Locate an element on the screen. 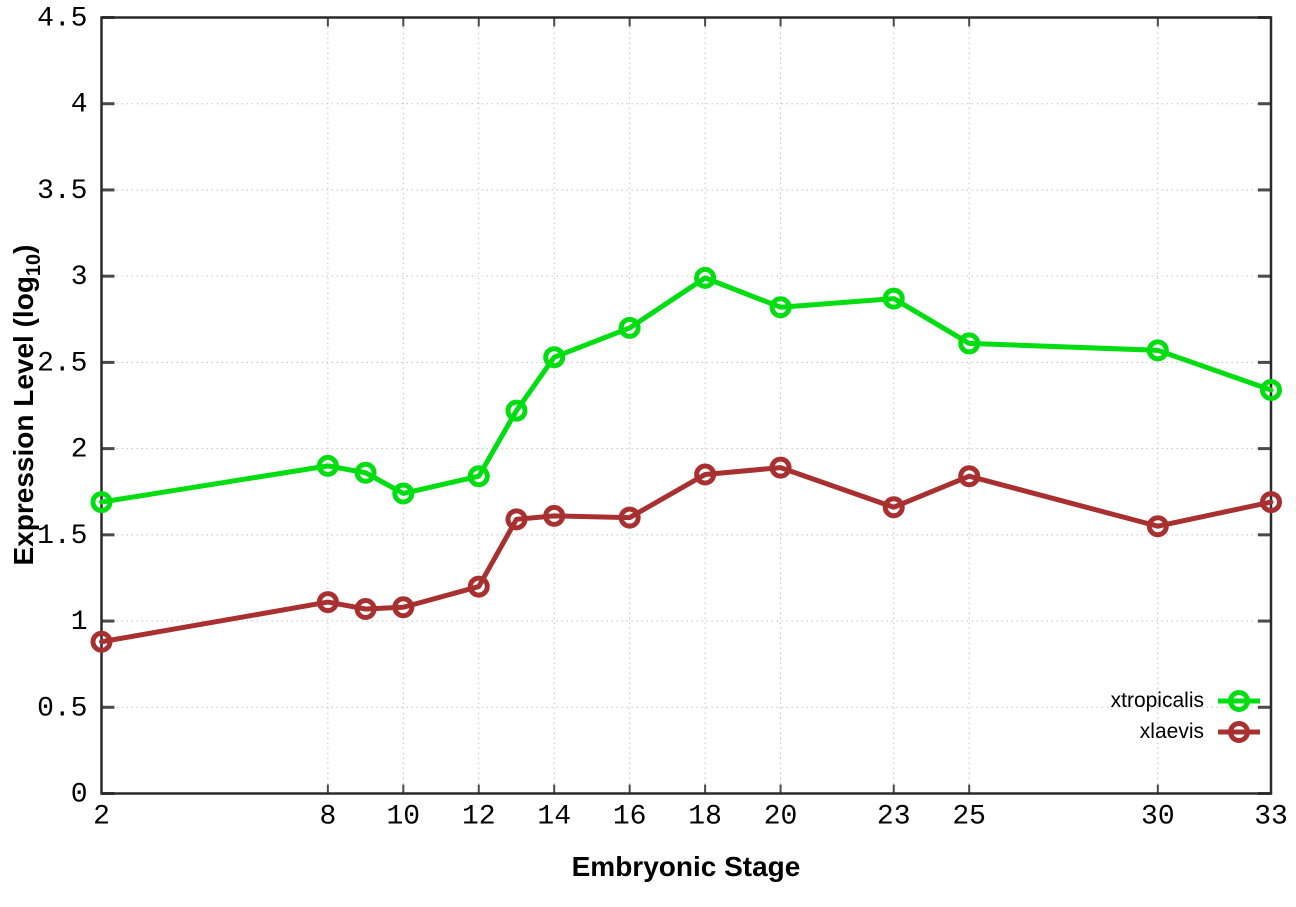  y-tick-label: 2 is located at coordinates (79, 450).